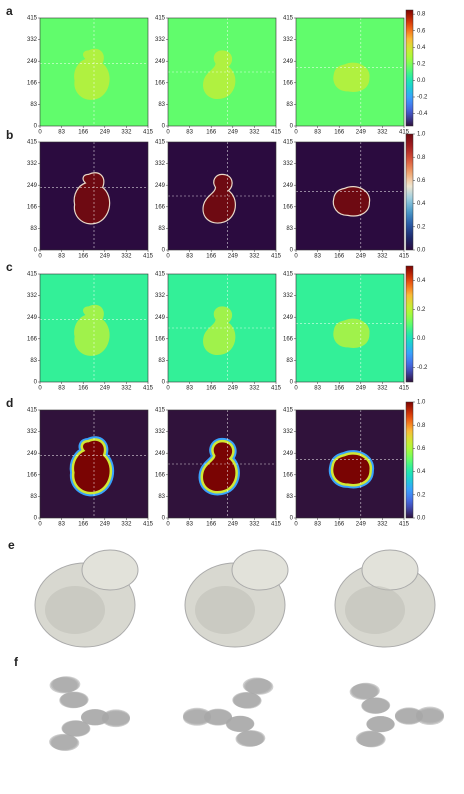  What do you see at coordinates (9, 11) in the screenshot?
I see `panel-label: a` at bounding box center [9, 11].